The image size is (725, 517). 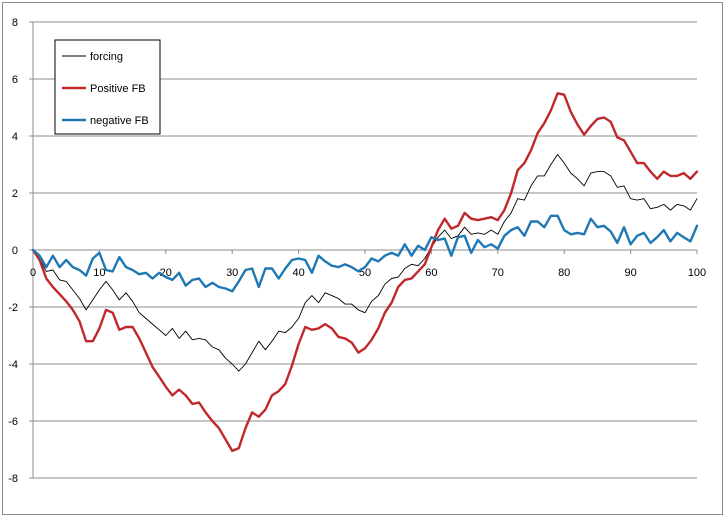 What do you see at coordinates (119, 121) in the screenshot?
I see `legend-label-negative-fb: negative FB` at bounding box center [119, 121].